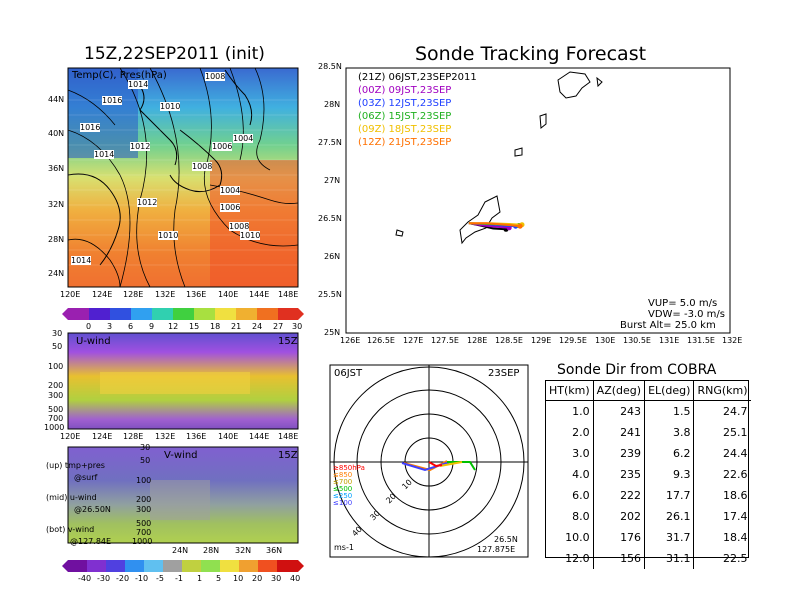  Describe the element at coordinates (219, 578) in the screenshot. I see `cbar-label: 5` at that location.